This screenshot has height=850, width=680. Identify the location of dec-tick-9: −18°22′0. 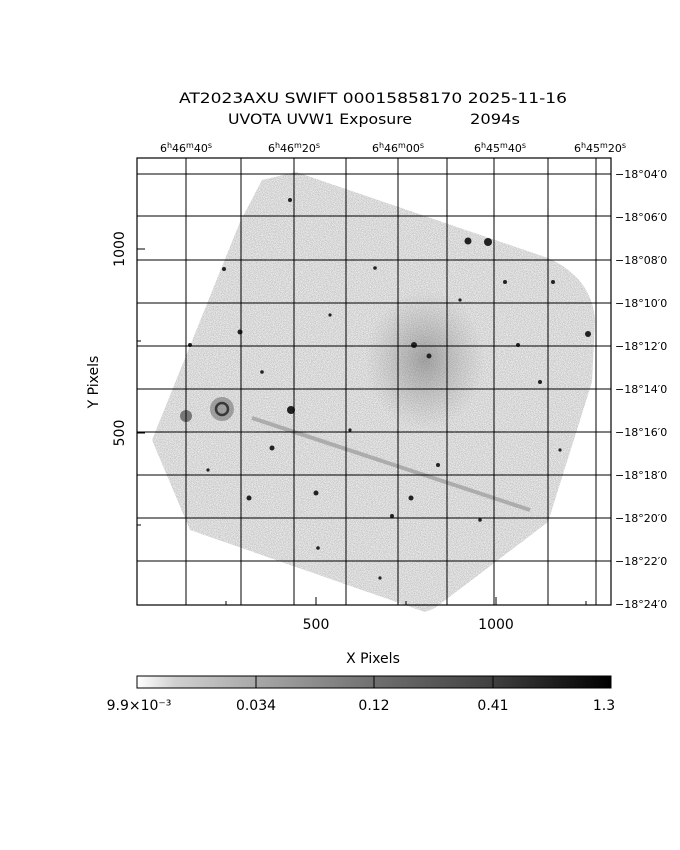
(641, 561).